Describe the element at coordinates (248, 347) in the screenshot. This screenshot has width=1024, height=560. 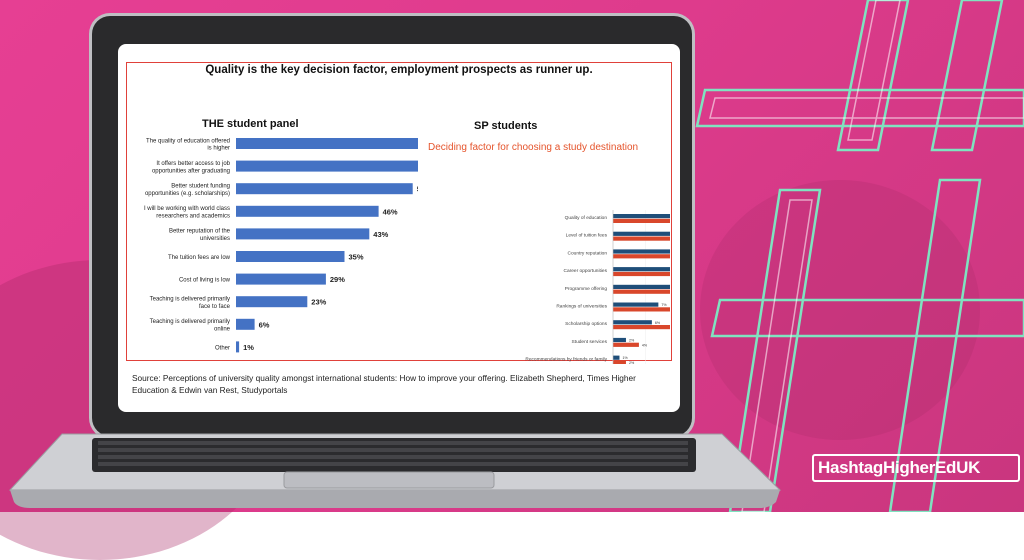
I see `left-value-label: 1%` at that location.